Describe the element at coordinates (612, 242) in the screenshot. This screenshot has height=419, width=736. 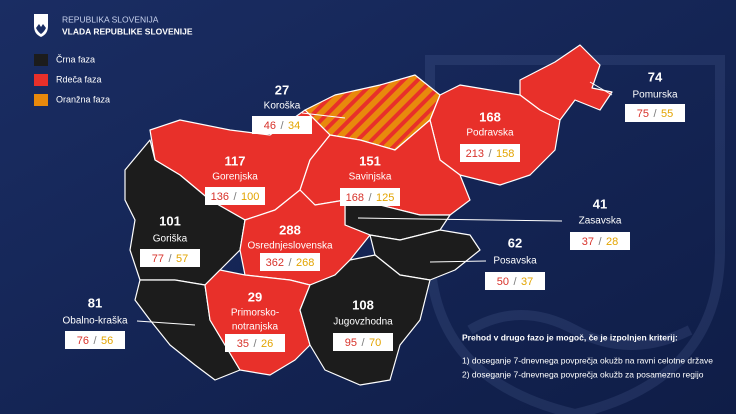
I see `region-box-right: 28` at that location.